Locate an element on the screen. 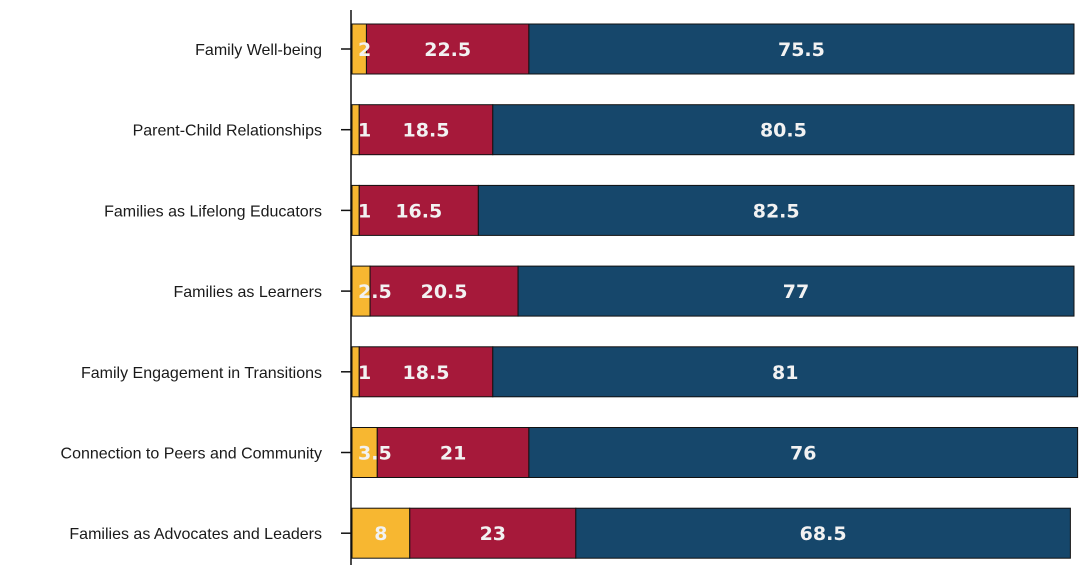  value-label: 8 is located at coordinates (380, 534).